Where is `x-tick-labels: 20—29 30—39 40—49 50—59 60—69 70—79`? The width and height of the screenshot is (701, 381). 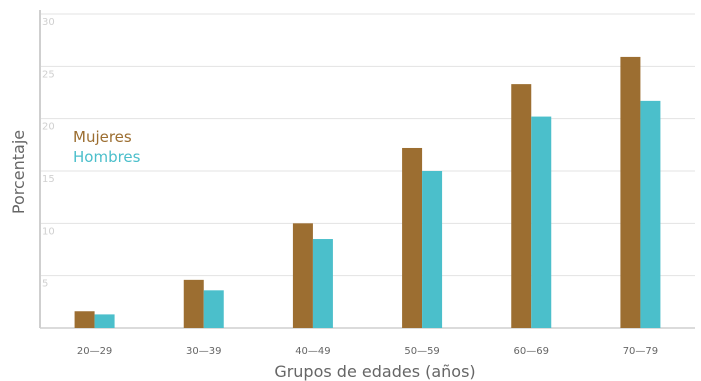
x-tick-labels: 20—29 30—39 40—49 50—59 60—69 70—79 is located at coordinates (367, 351).